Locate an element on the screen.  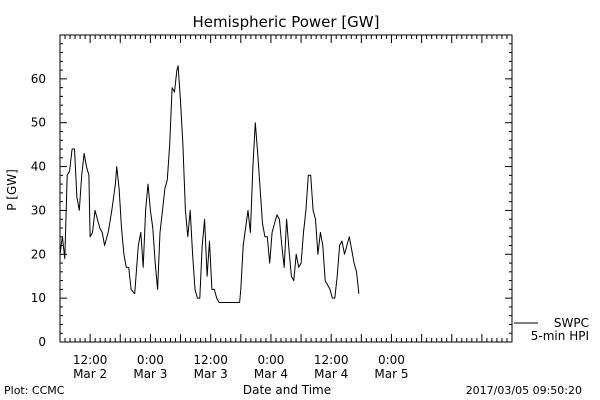
legend-label-swpc: SWPC is located at coordinates (571, 323).